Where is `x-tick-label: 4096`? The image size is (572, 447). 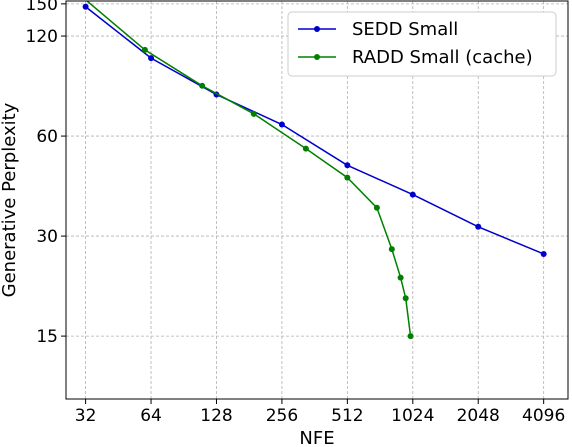 x-tick-label: 4096 is located at coordinates (543, 416).